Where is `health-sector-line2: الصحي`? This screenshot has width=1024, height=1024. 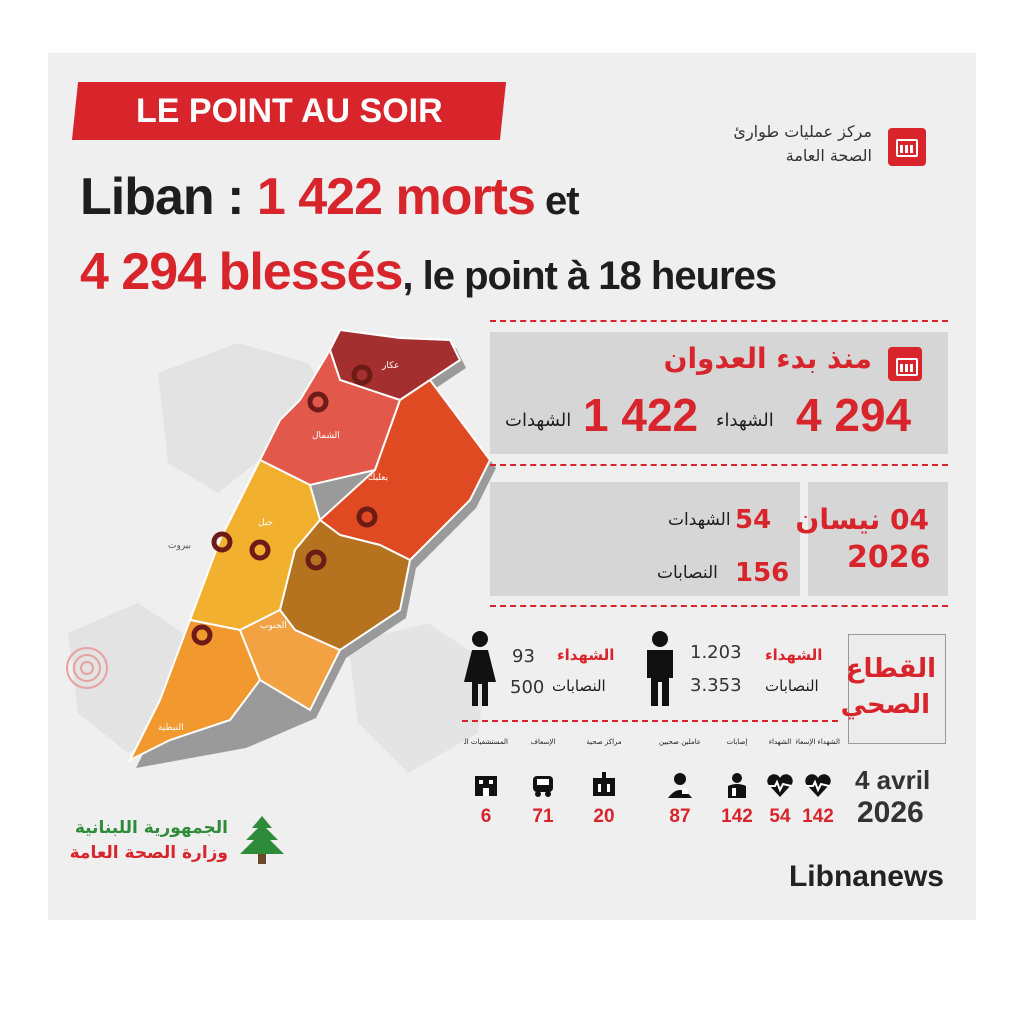
health-sector-line2: الصحي is located at coordinates (885, 705).